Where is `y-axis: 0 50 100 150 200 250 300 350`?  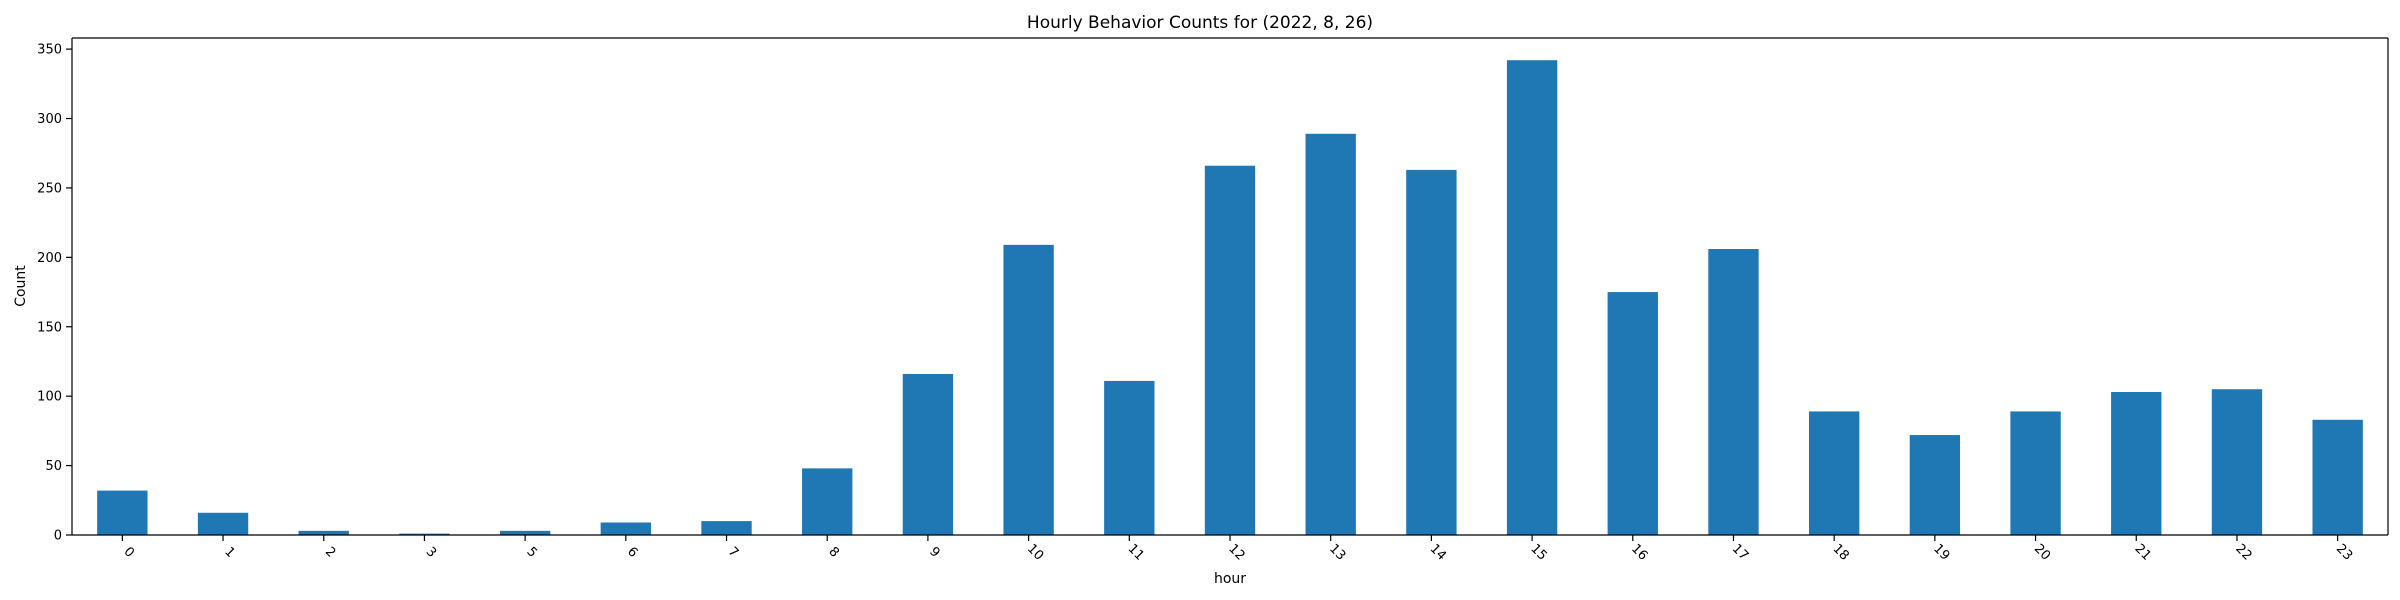
y-axis: 0 50 100 150 200 250 300 350 is located at coordinates (54, 293).